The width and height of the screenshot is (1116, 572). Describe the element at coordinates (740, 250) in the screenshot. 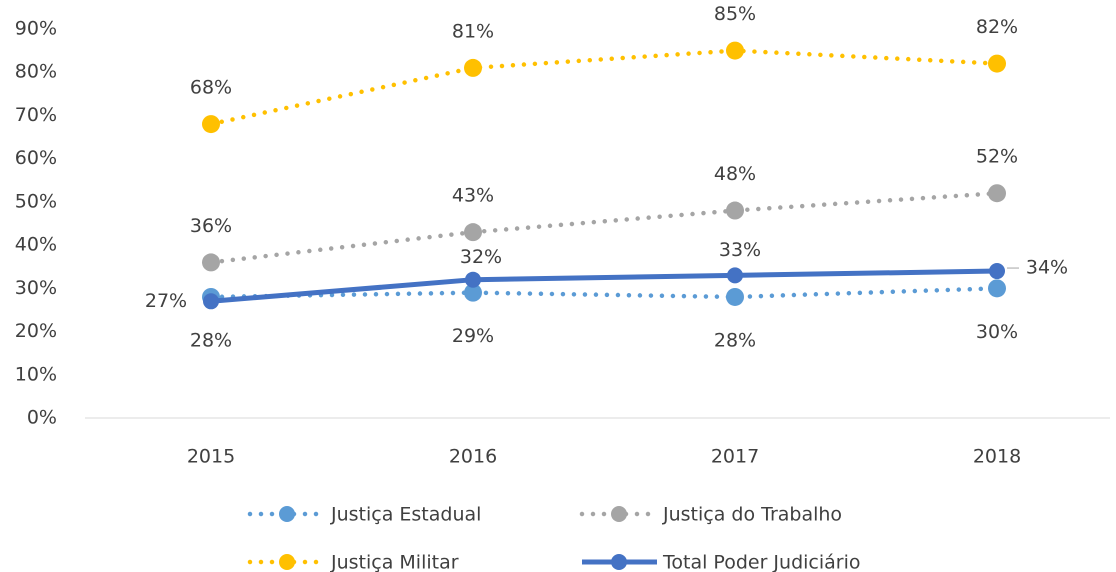

I see `data-label: 33%` at that location.